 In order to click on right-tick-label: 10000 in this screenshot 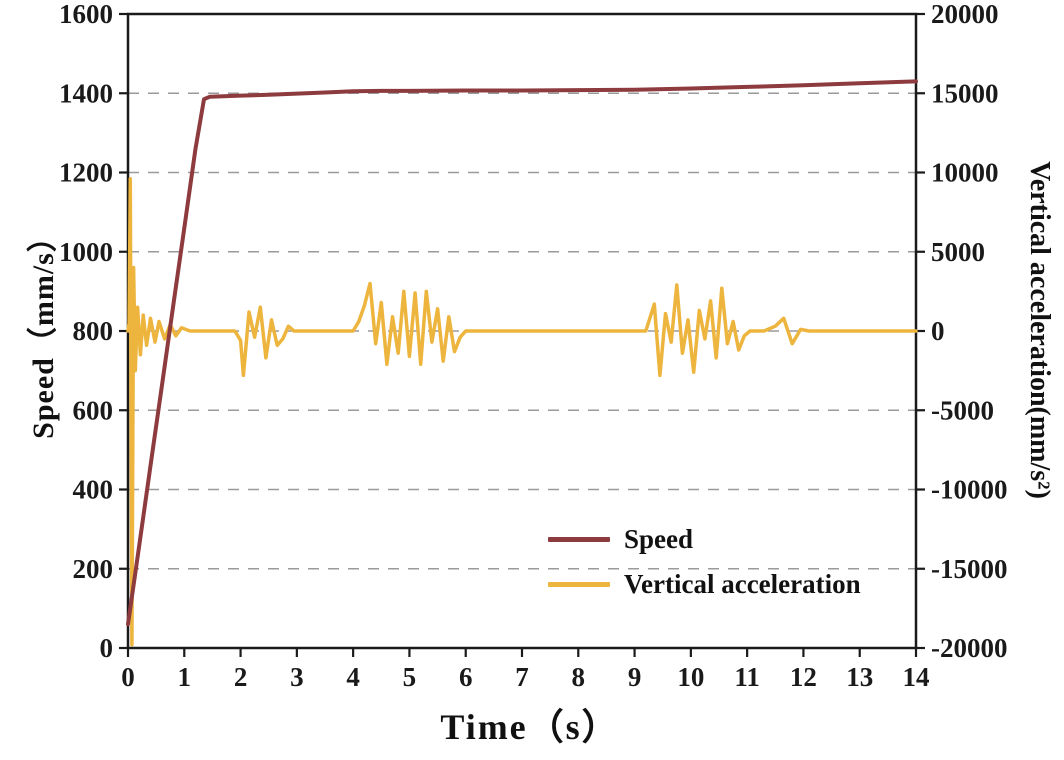, I will do `click(965, 173)`.